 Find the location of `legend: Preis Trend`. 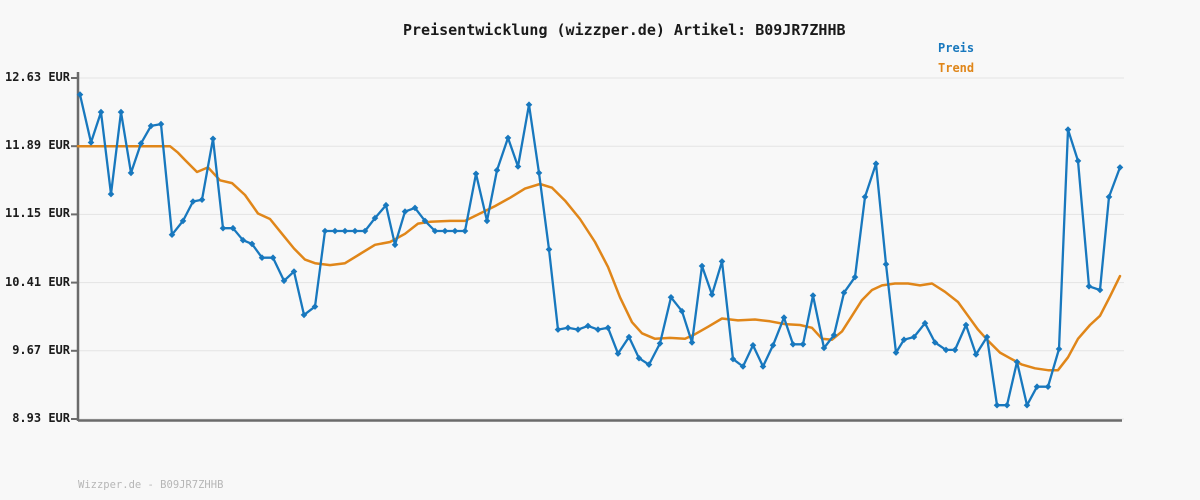

legend: Preis Trend is located at coordinates (956, 58).